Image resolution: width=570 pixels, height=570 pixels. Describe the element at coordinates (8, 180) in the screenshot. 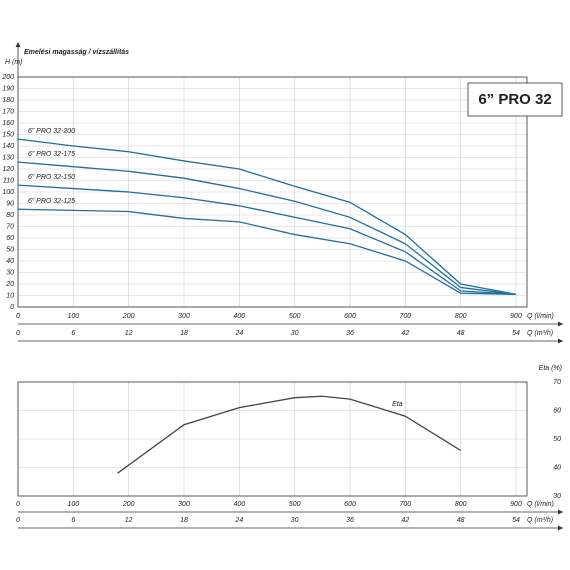

I see `y-tick-label: 110` at that location.